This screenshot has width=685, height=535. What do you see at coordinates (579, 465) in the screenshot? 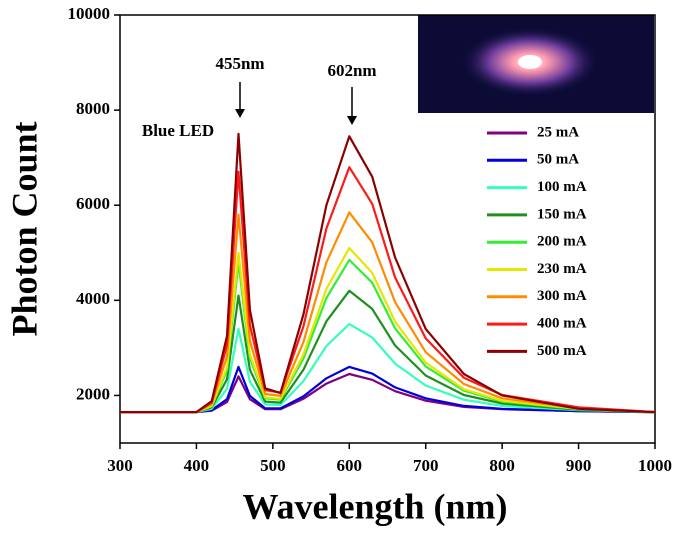
I see `x-tick-label: 900` at bounding box center [579, 465].